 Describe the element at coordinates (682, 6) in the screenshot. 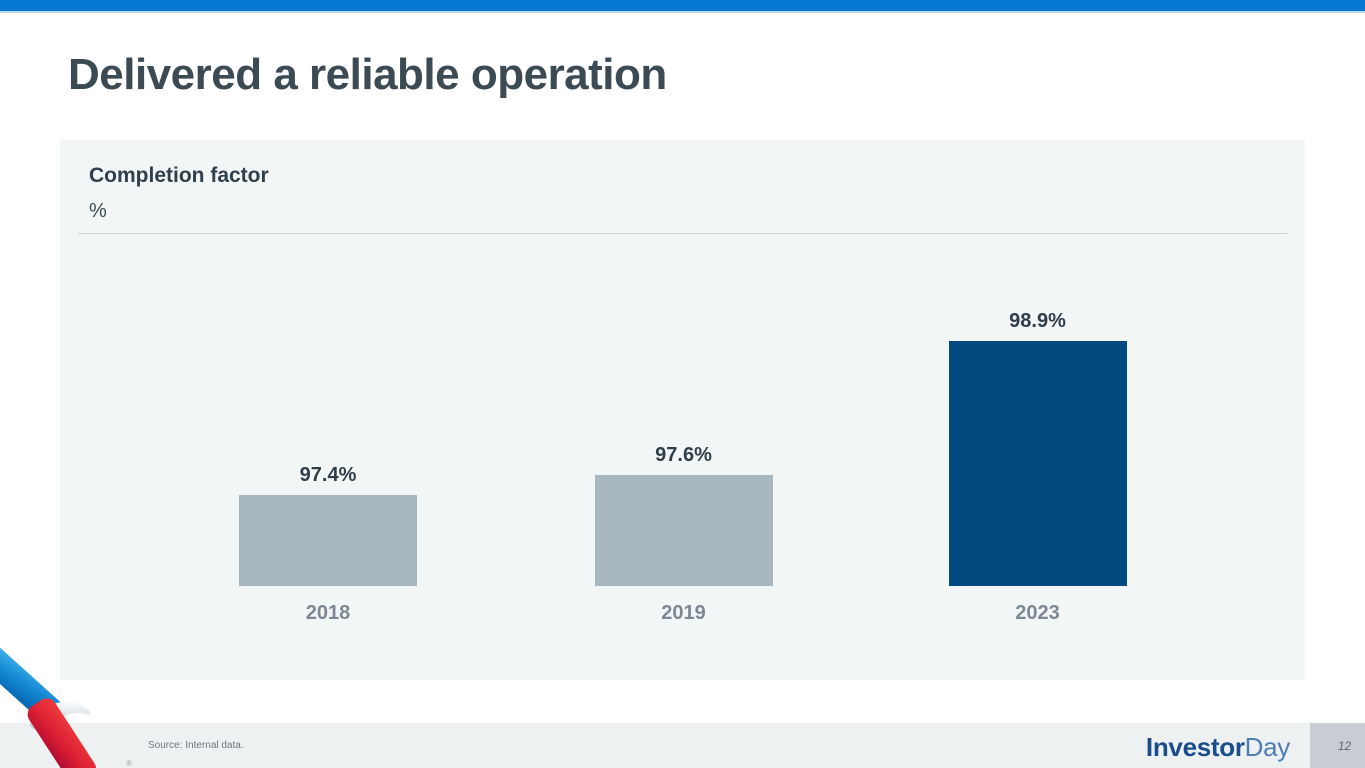

I see `top-accent-bar` at that location.